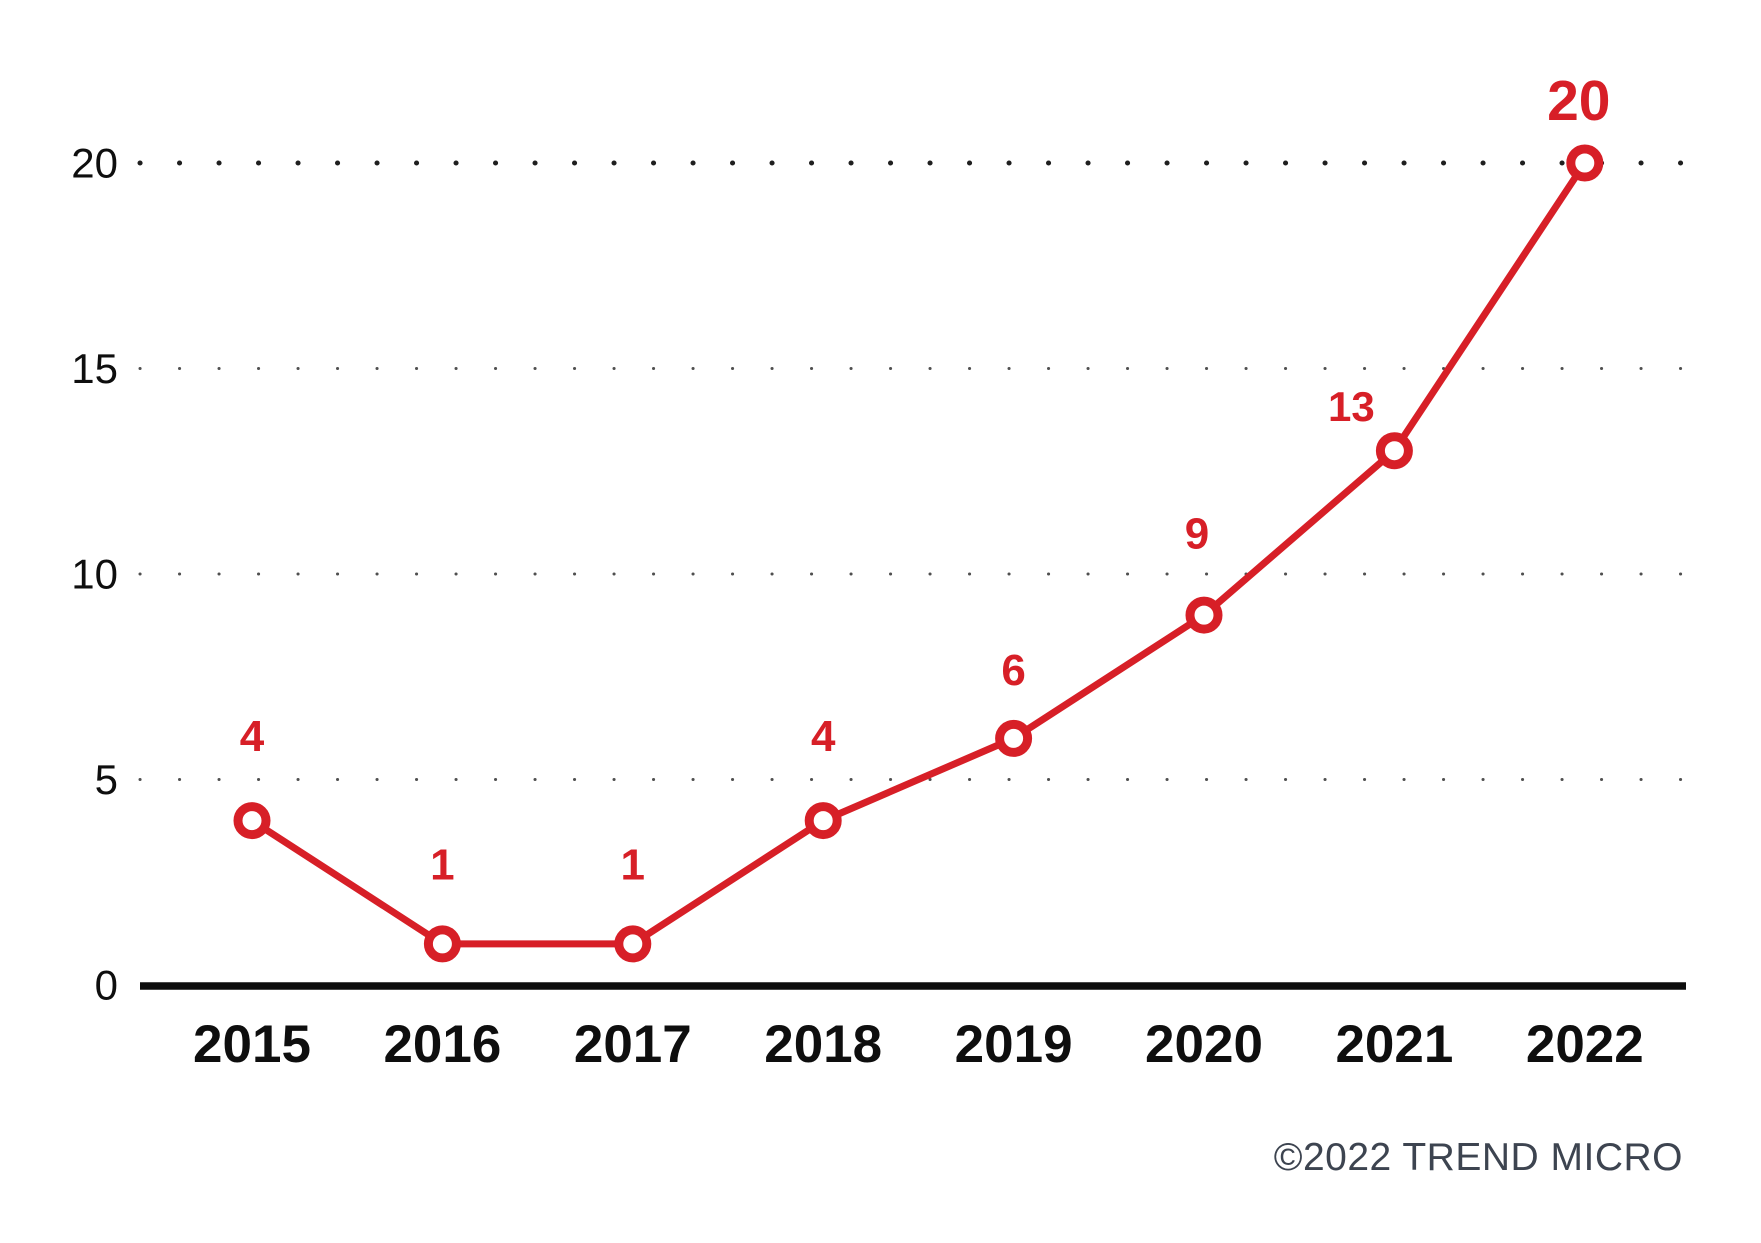 This screenshot has width=1761, height=1243. What do you see at coordinates (1394, 1044) in the screenshot?
I see `x-tick-label-2021: 2021` at bounding box center [1394, 1044].